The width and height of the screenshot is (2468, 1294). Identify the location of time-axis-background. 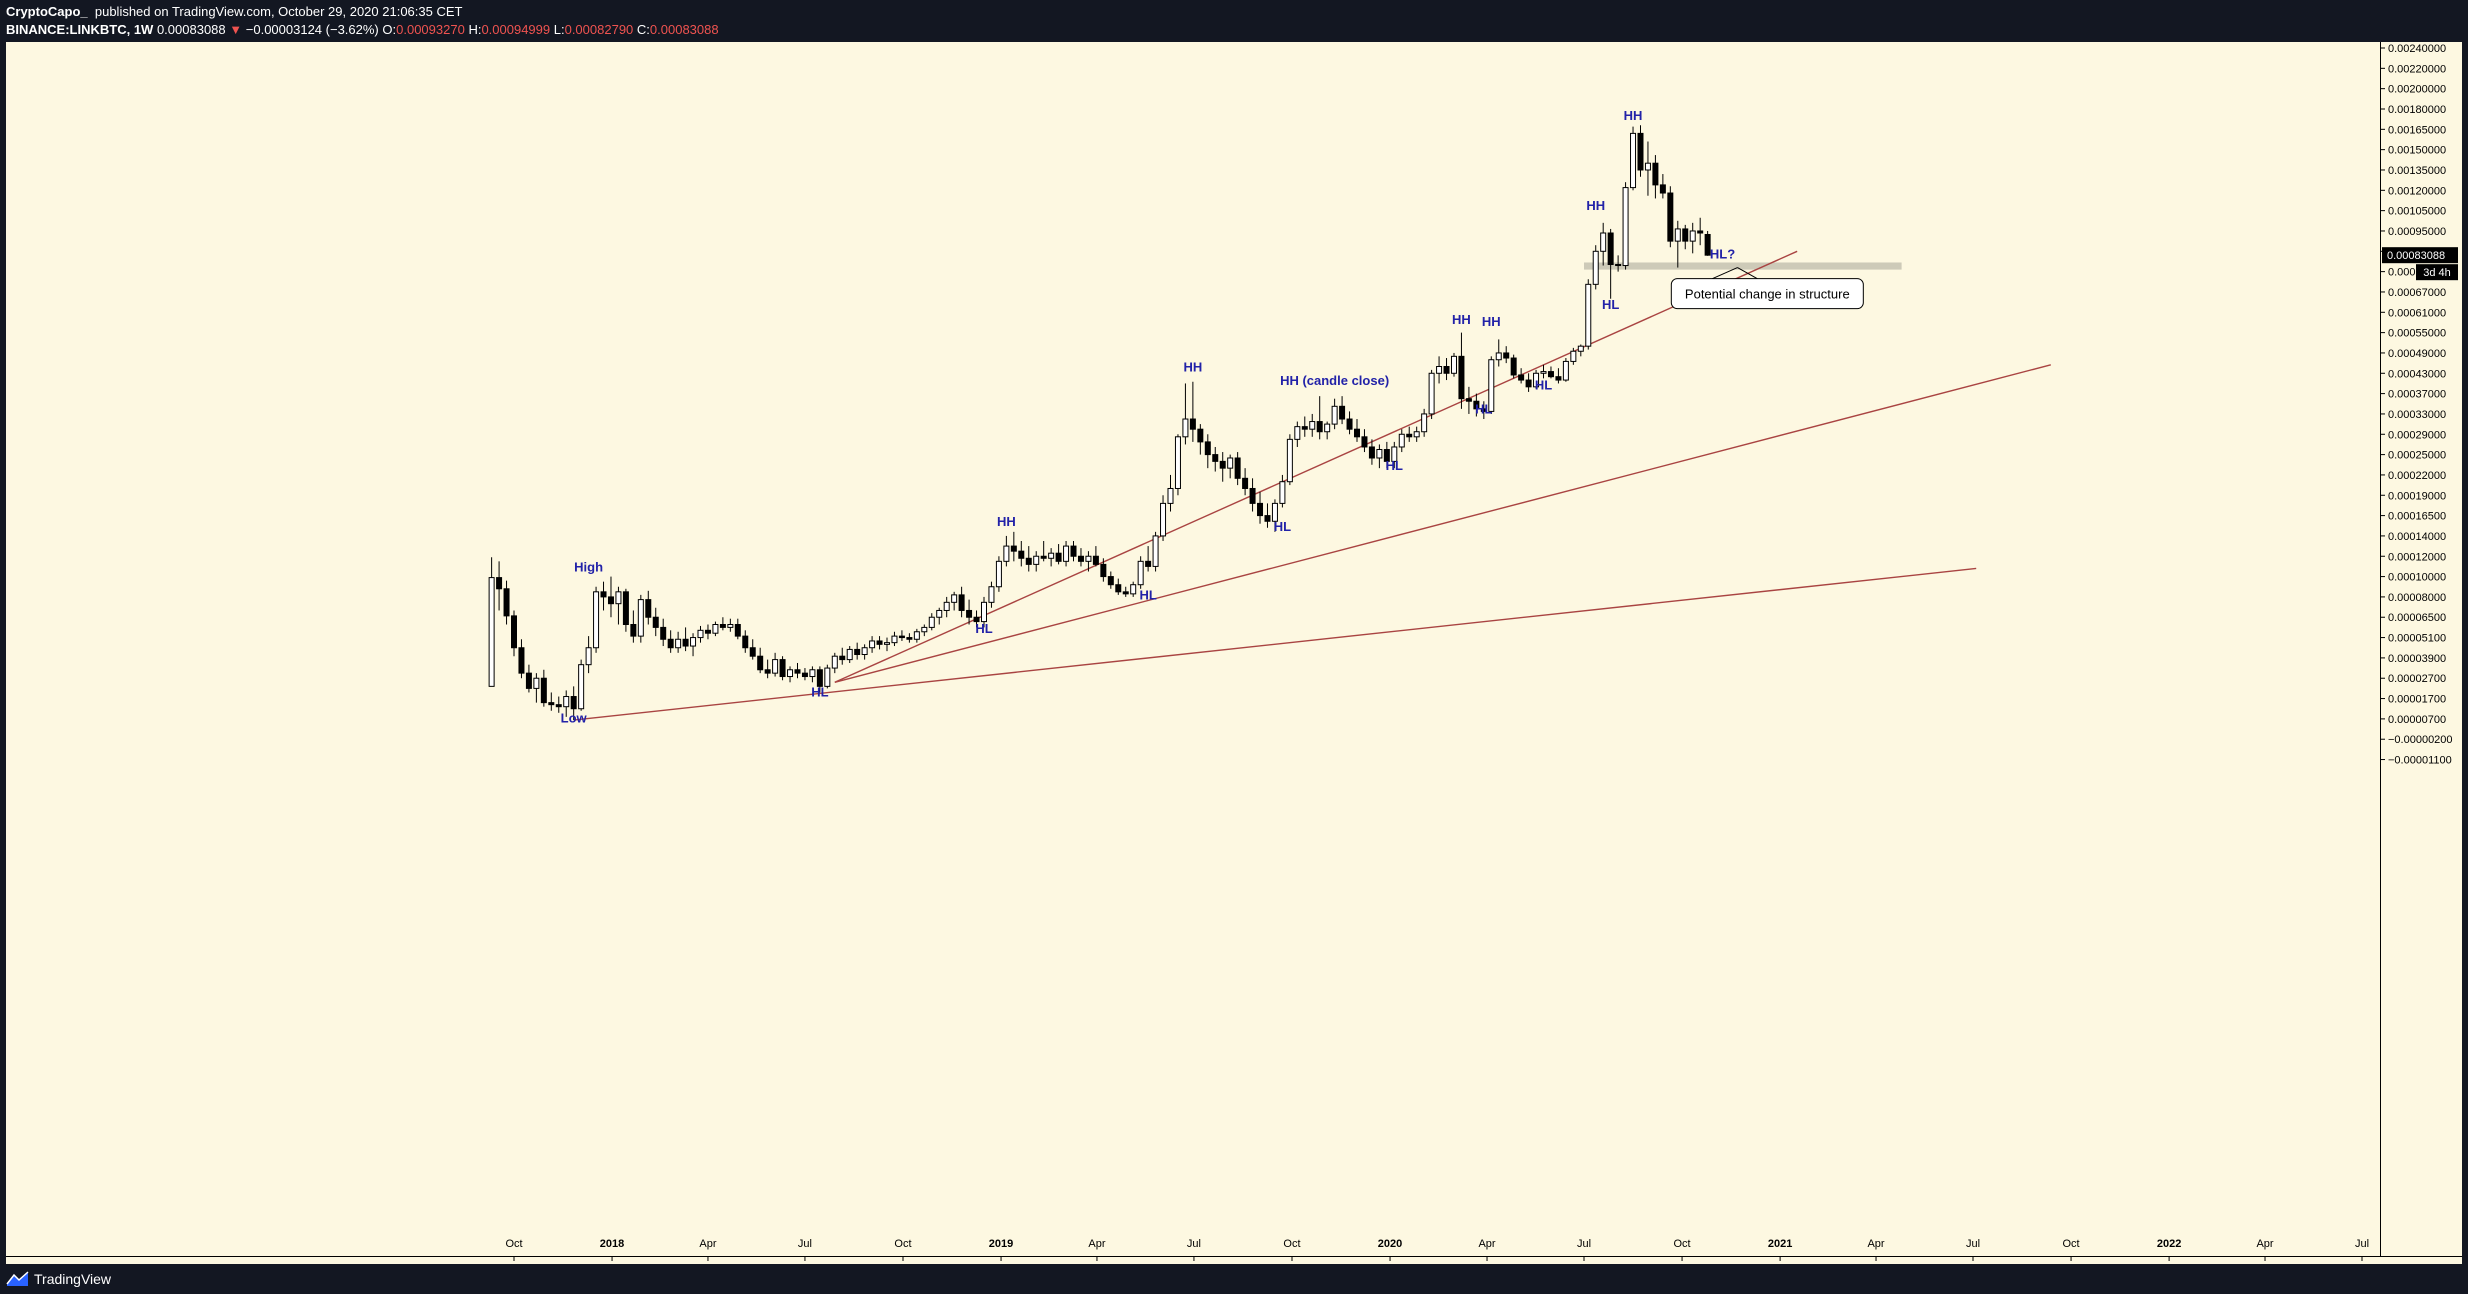
(1234, 1260).